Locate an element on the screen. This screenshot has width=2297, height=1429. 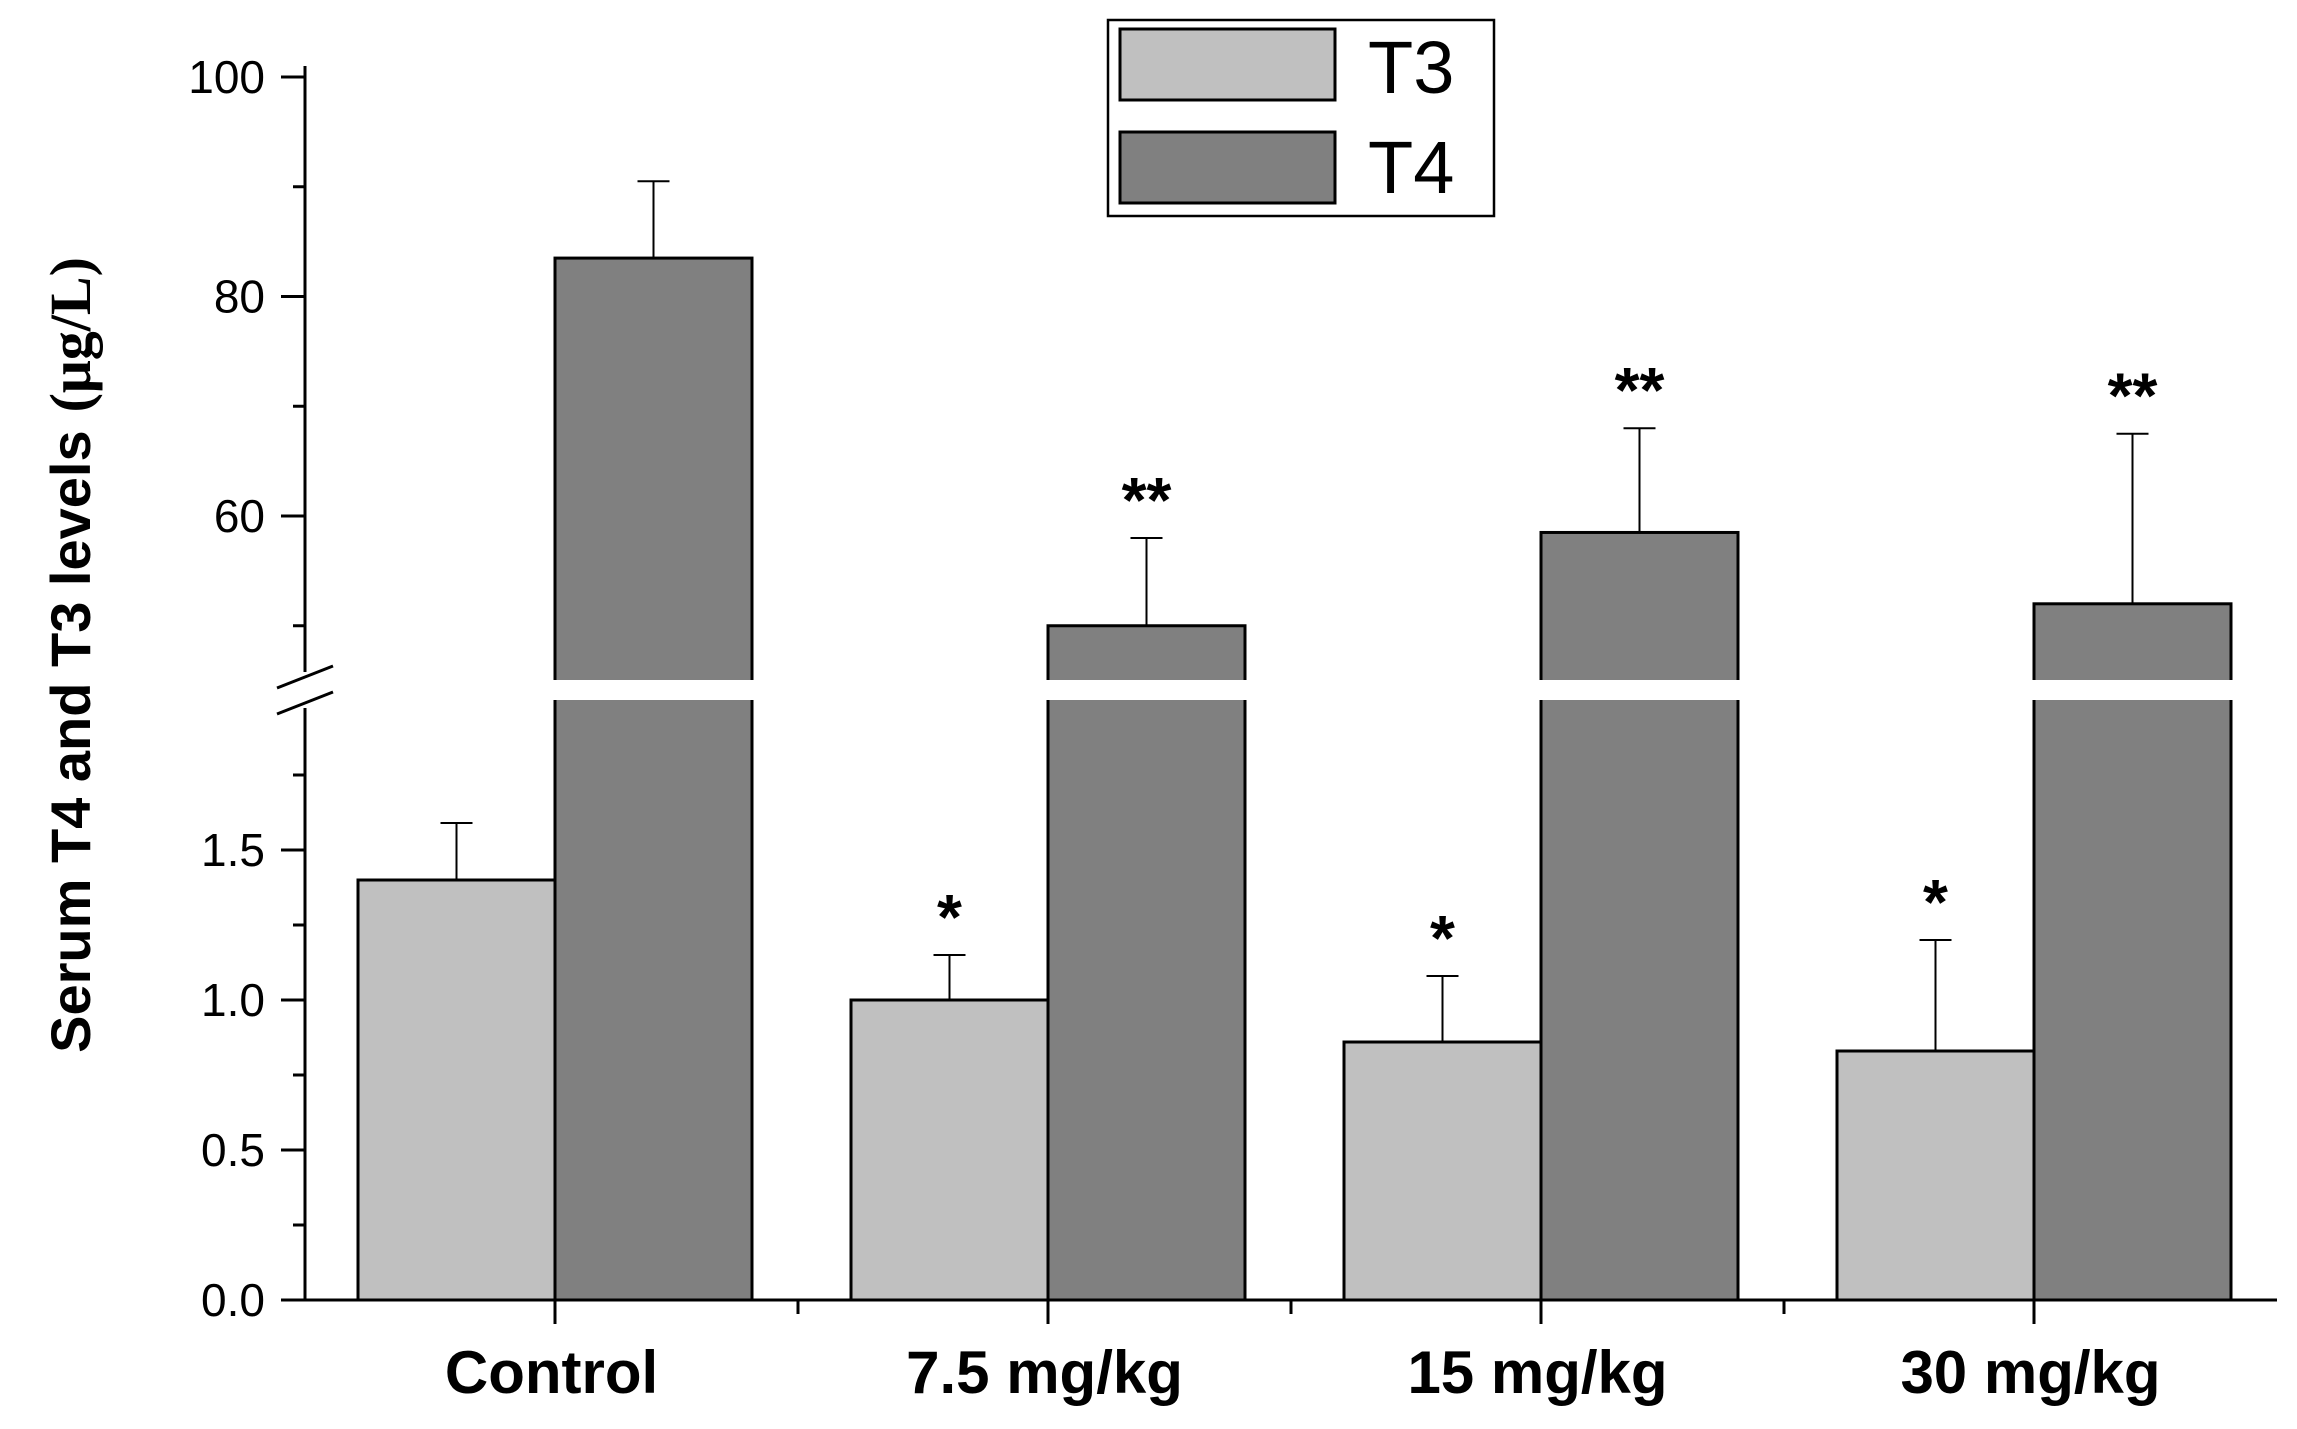
y-tick-label-lower: 1.0 is located at coordinates (233, 1000).